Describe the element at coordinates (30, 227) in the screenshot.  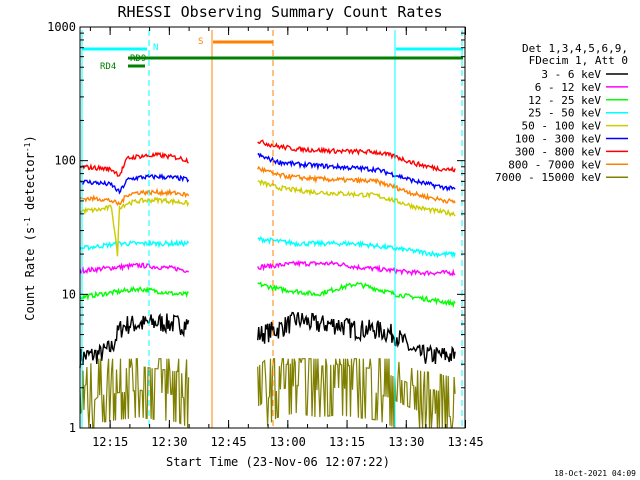
I see `y-axis-label: Count Rate (s-1 detector-1)` at that location.